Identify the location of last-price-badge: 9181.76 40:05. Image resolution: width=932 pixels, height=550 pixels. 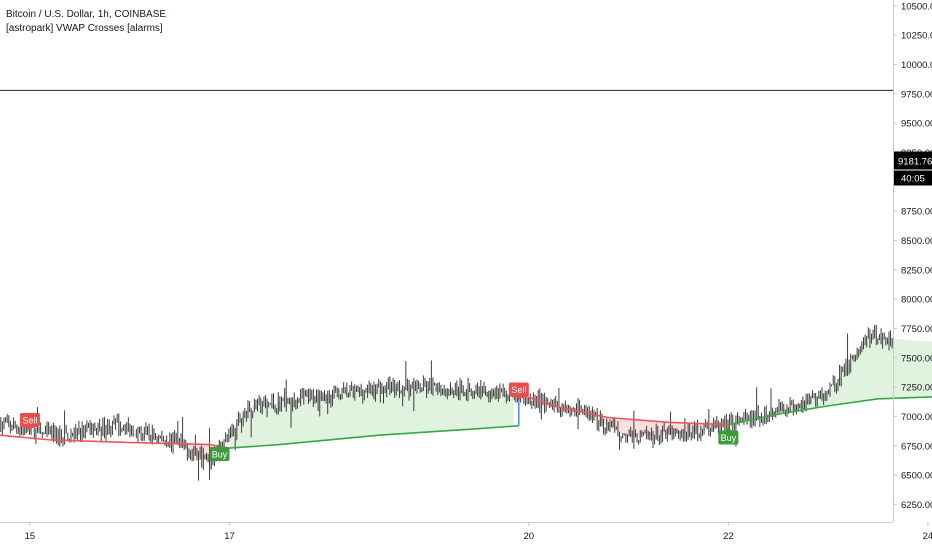
(913, 168).